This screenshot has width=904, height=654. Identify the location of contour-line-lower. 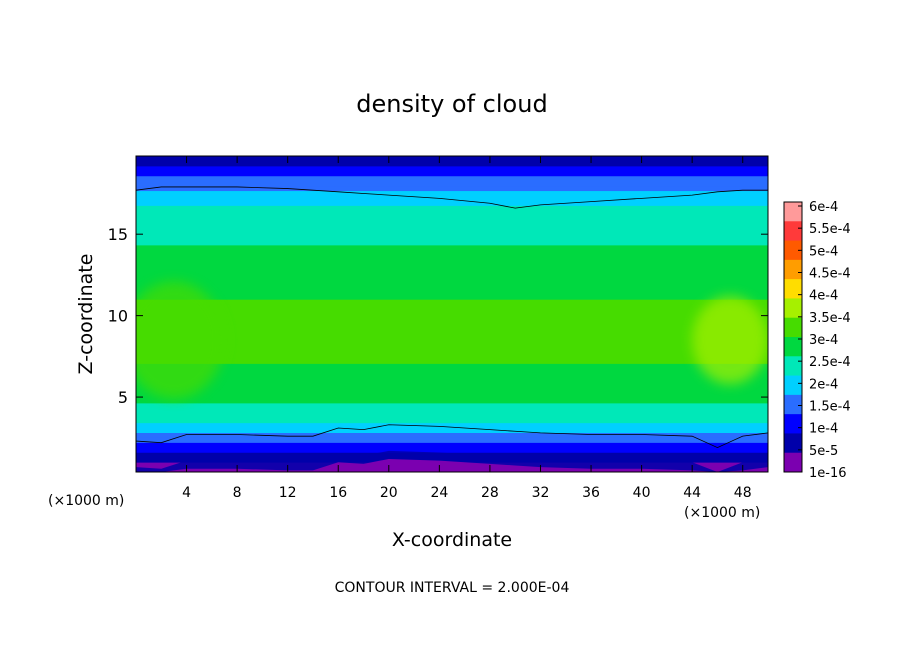
(452, 436).